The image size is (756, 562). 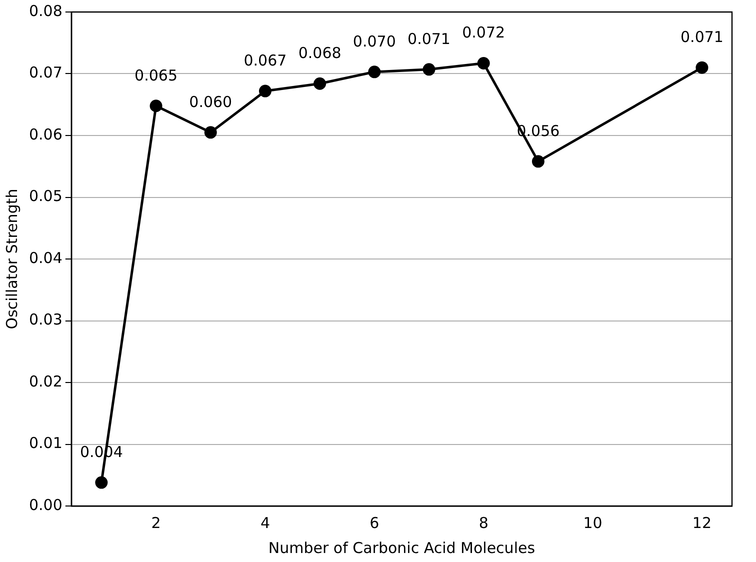 What do you see at coordinates (265, 60) in the screenshot?
I see `data-label: 0.067` at bounding box center [265, 60].